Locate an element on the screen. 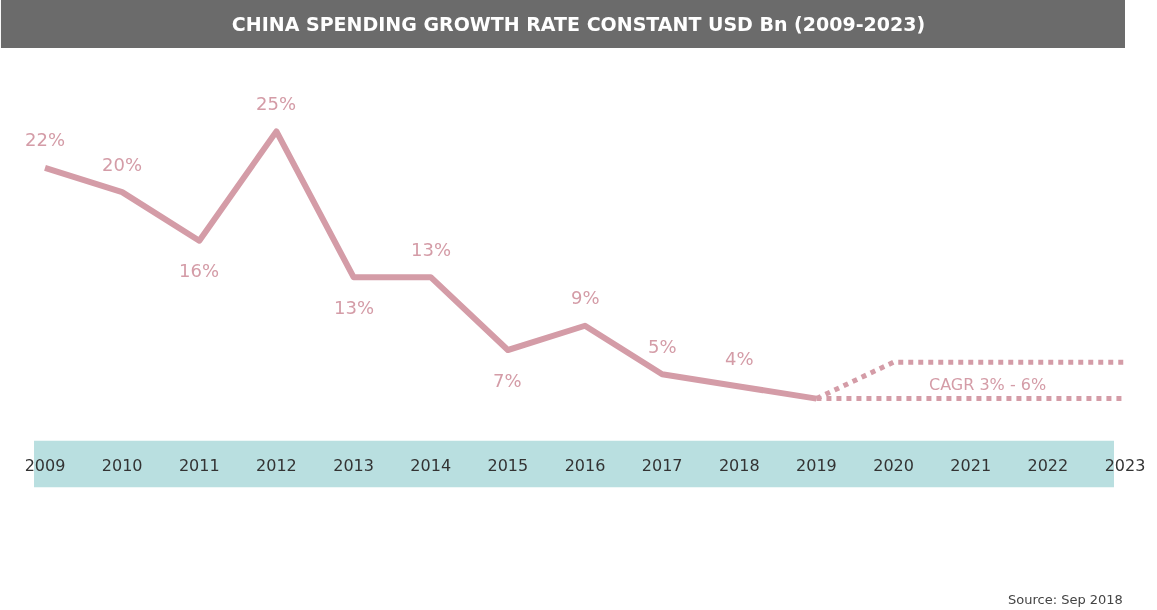 The height and width of the screenshot is (610, 1157). data-label: 7% is located at coordinates (507, 380).